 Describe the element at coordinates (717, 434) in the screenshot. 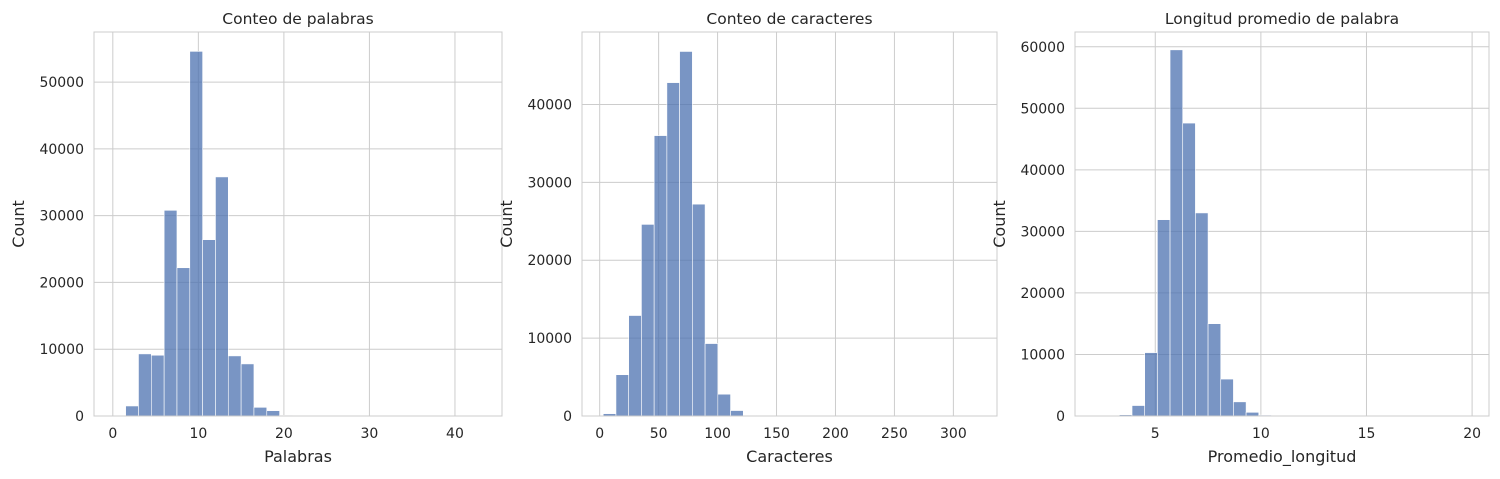

I see `x-tick-label: 100` at that location.